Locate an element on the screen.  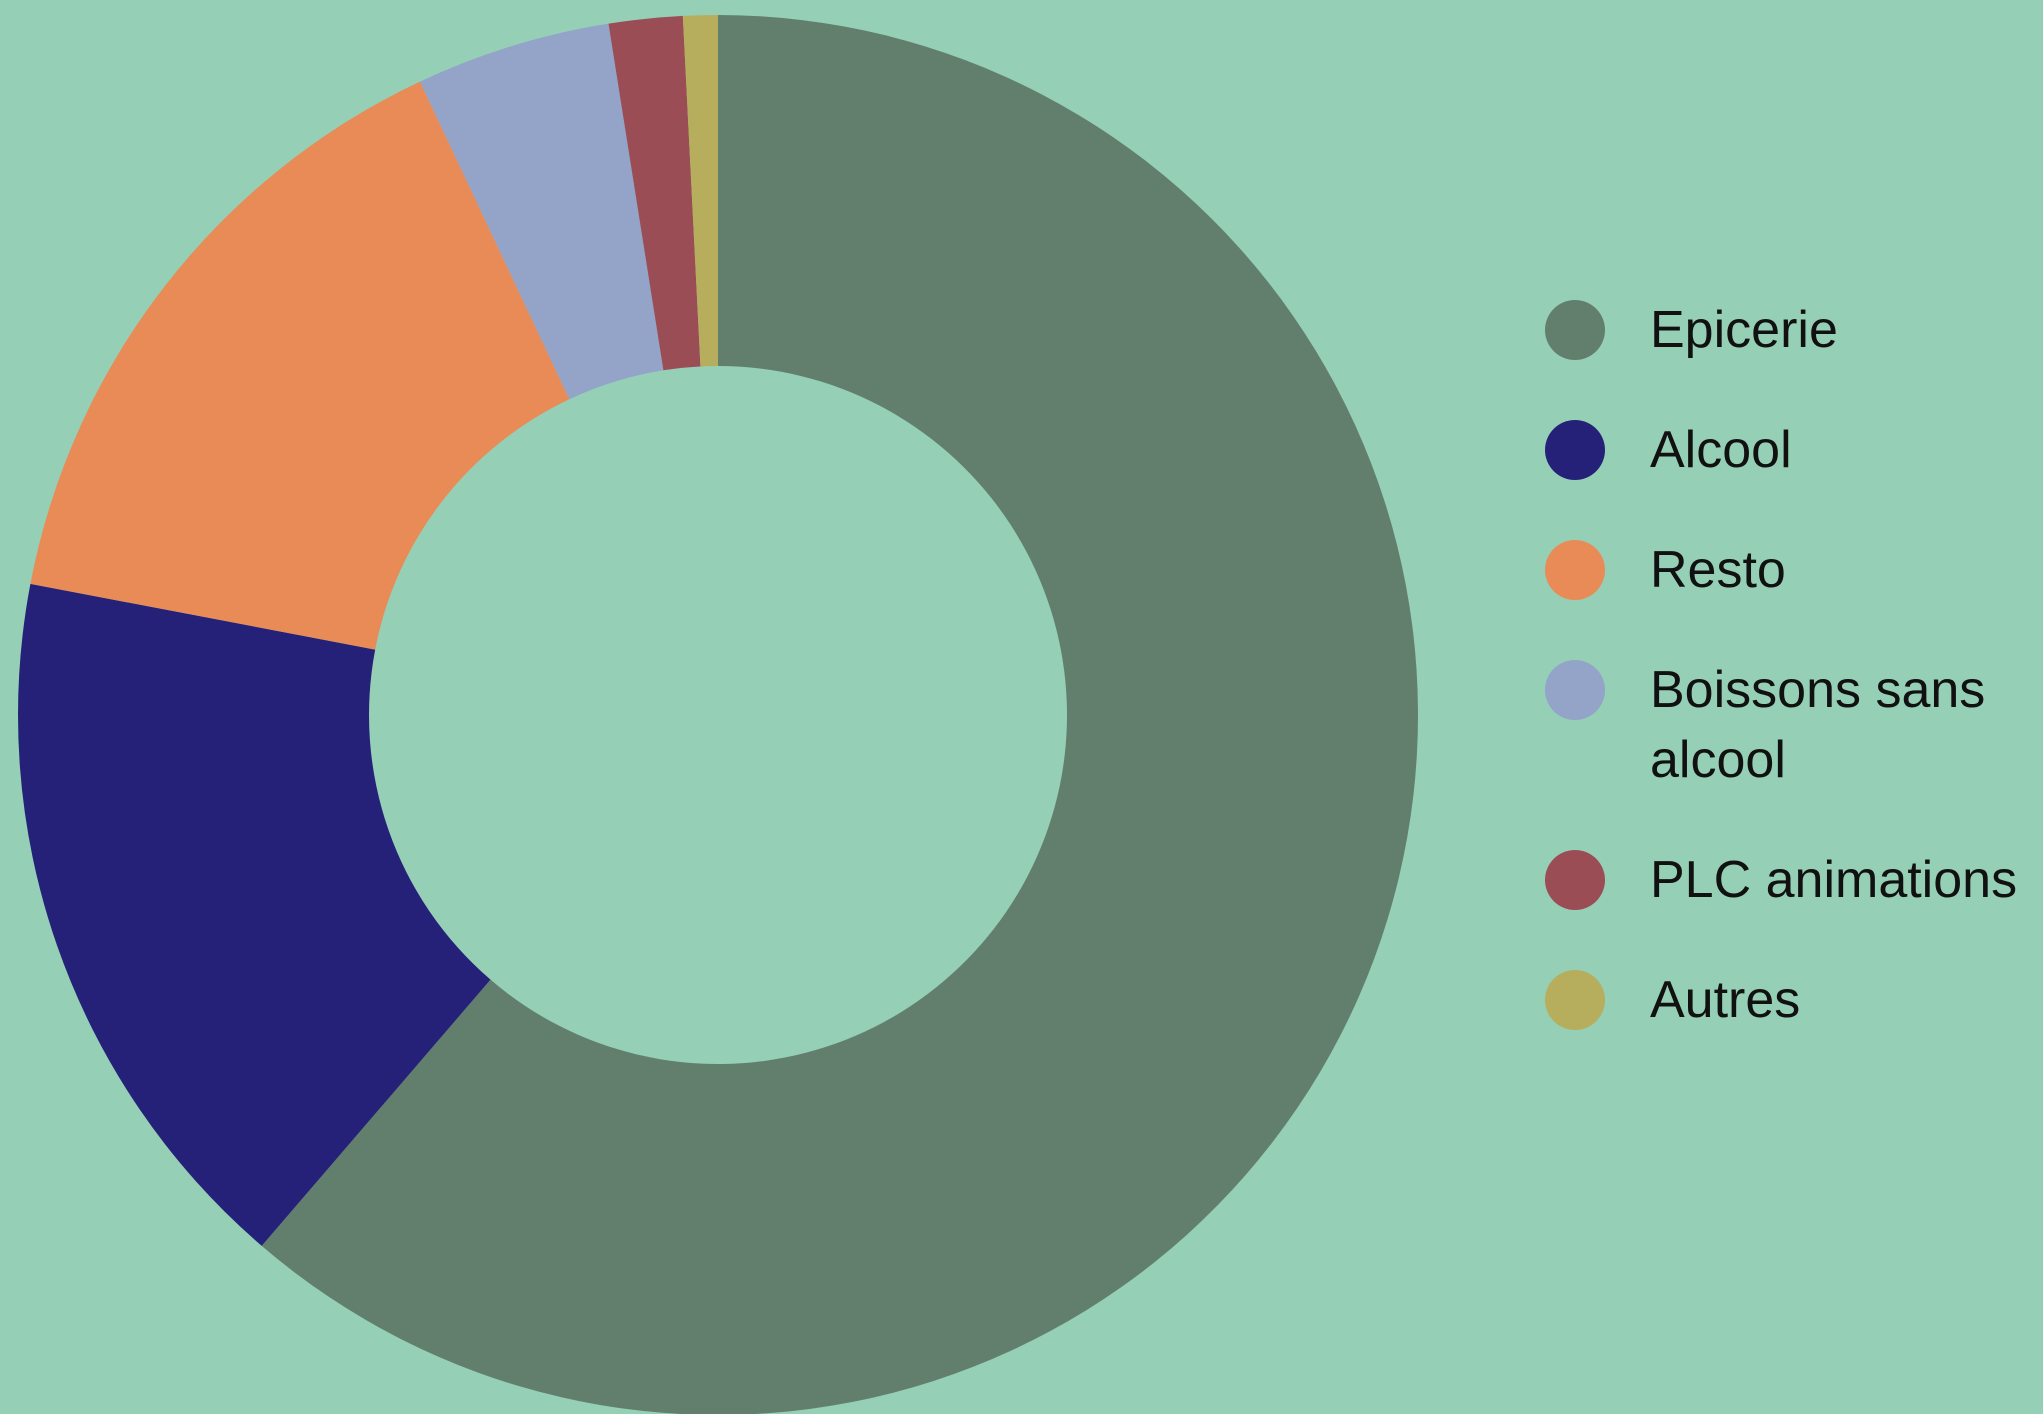
legend-item: PLC animations is located at coordinates (1790, 880).